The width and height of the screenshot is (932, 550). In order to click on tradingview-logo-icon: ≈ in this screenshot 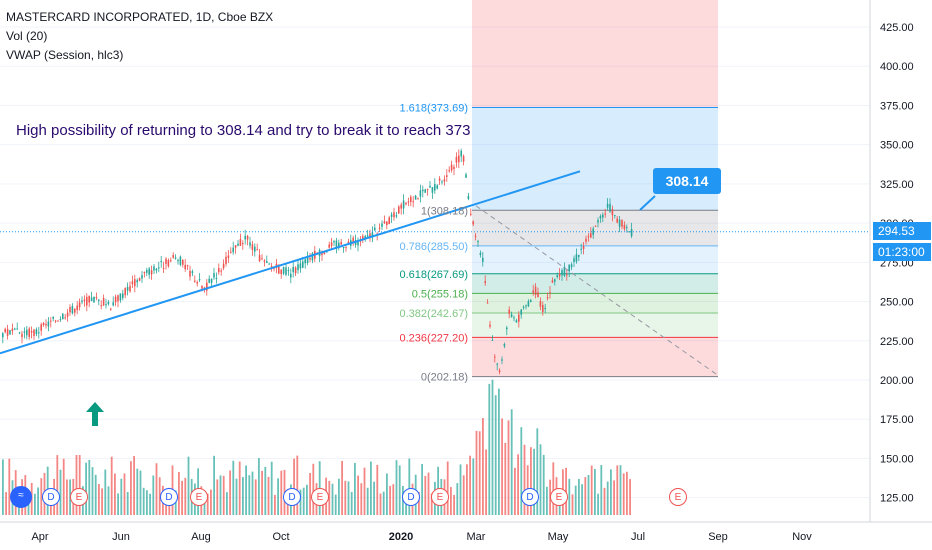, I will do `click(21, 497)`.